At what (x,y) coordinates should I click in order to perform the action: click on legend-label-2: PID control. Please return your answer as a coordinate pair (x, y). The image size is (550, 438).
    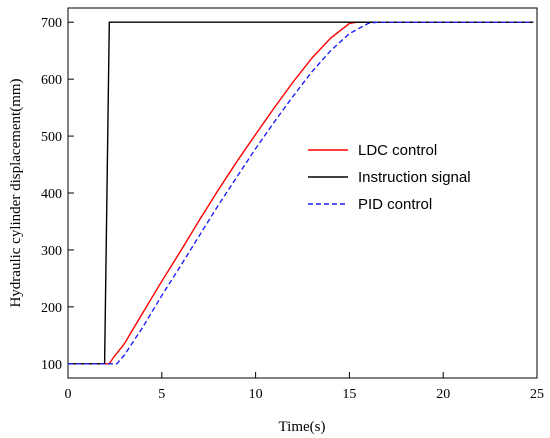
    Looking at the image, I should click on (395, 204).